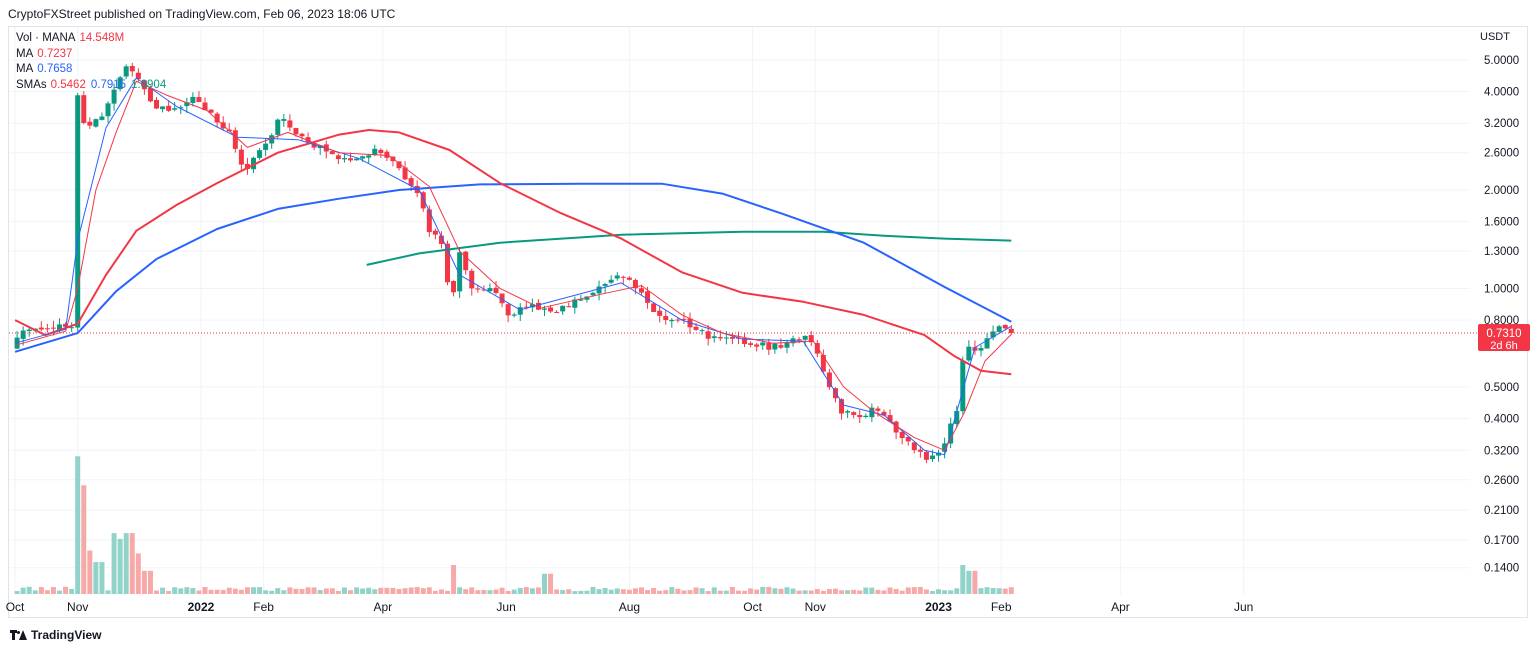 The height and width of the screenshot is (650, 1536). I want to click on last-price-countdown: 2d 6h, so click(1504, 346).